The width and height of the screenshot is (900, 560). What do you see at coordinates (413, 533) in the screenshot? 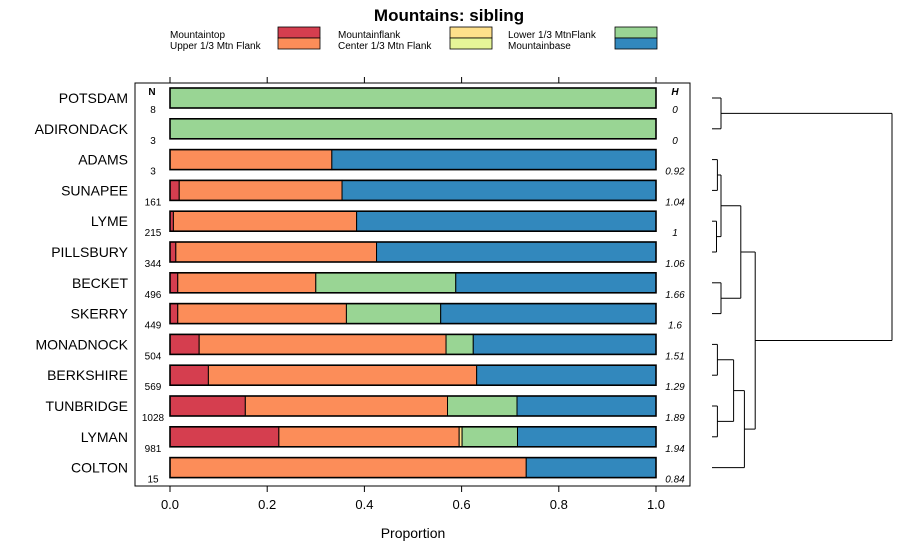
I see `x-axis-title: Proportion` at bounding box center [413, 533].